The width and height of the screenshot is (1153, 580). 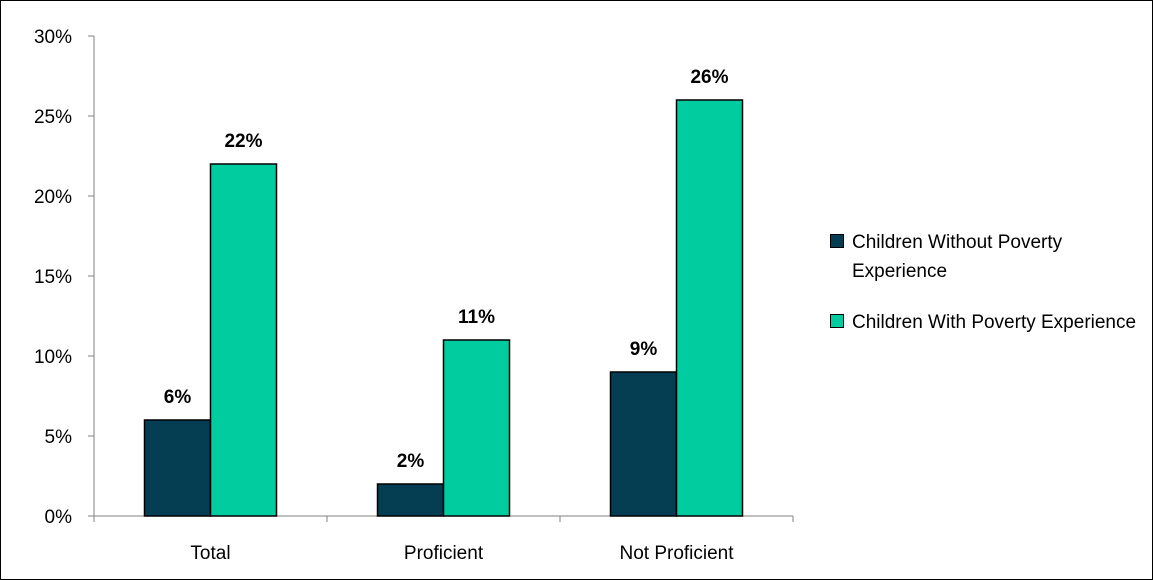 I want to click on data-label: 26%, so click(x=709, y=77).